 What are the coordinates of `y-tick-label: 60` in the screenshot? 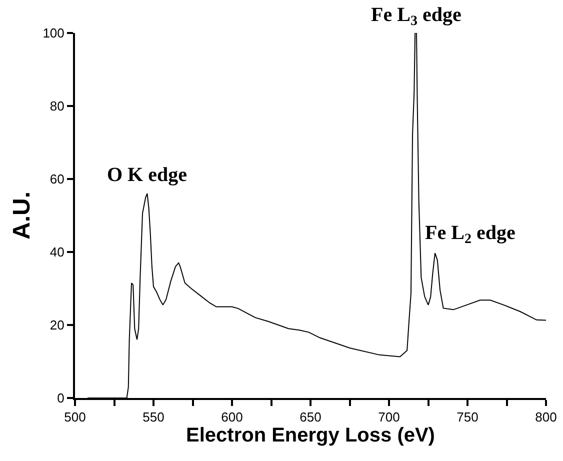 It's located at (57, 179).